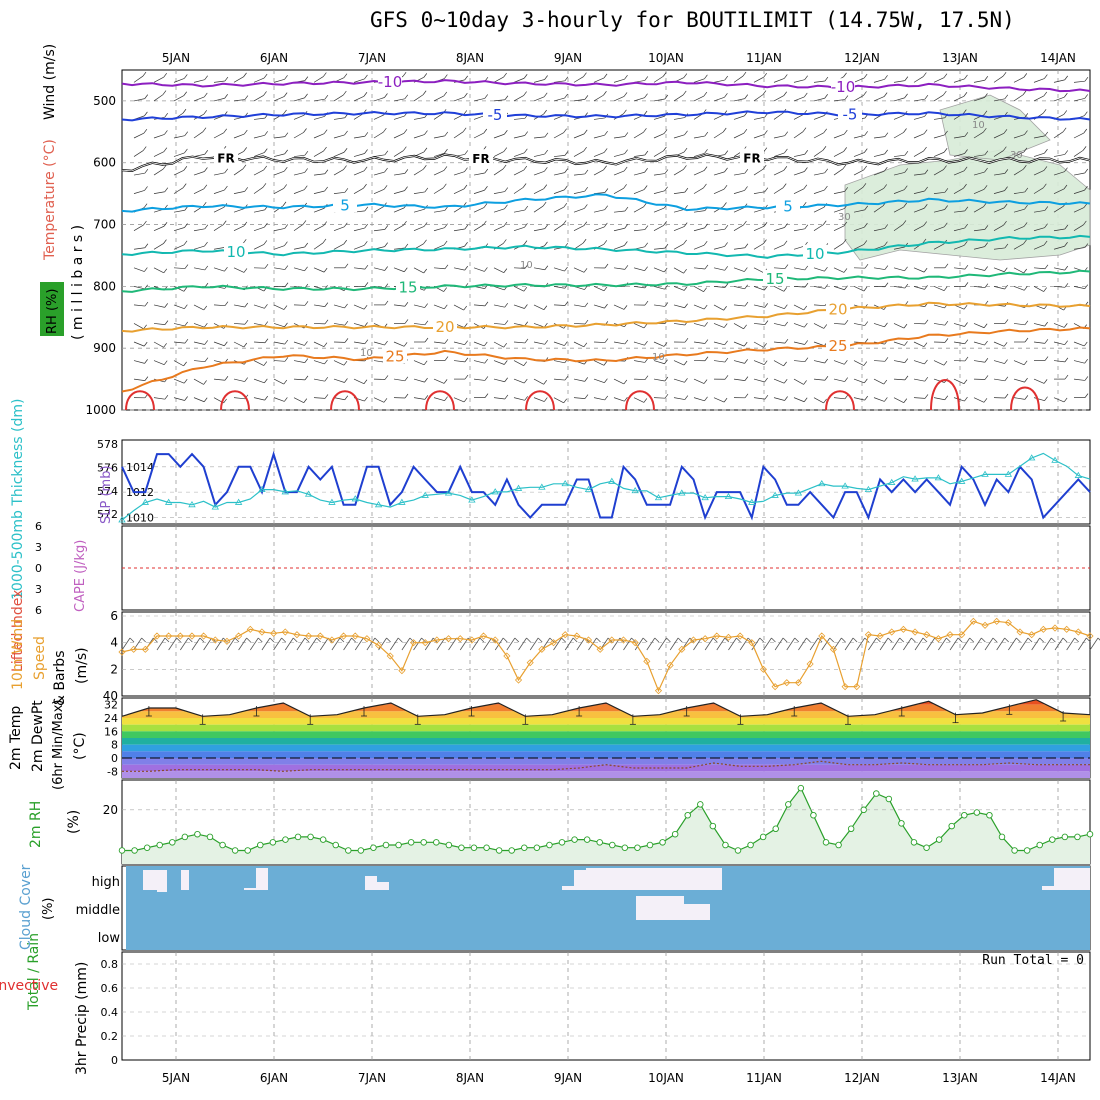 The width and height of the screenshot is (1100, 1100). I want to click on temp-color-band, so click(606, 774).